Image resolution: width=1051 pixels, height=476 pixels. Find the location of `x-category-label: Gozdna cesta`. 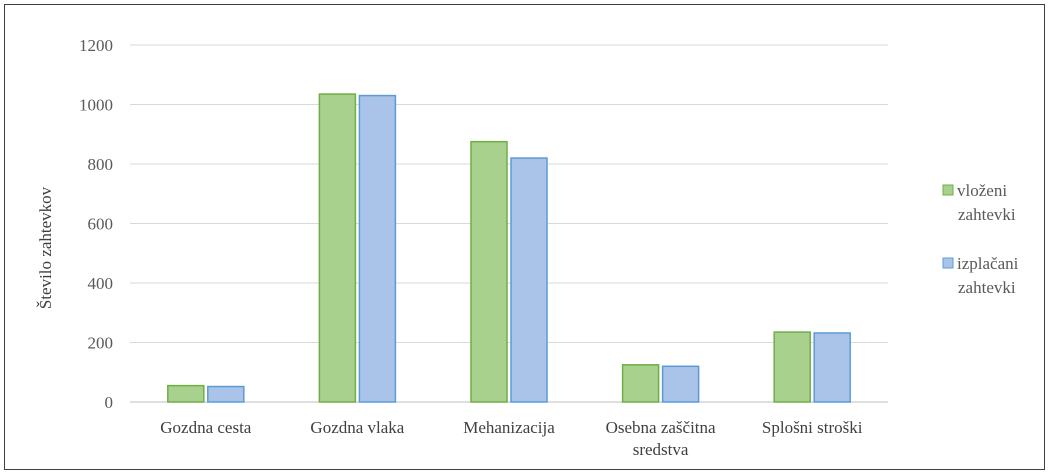

x-category-label: Gozdna cesta is located at coordinates (206, 427).